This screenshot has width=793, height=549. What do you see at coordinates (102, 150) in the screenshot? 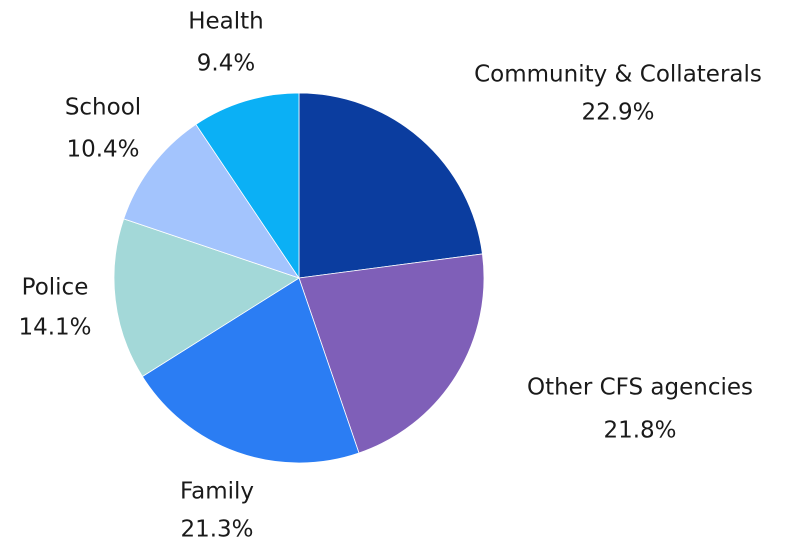
I see `slice-value-label: 10.4%` at bounding box center [102, 150].